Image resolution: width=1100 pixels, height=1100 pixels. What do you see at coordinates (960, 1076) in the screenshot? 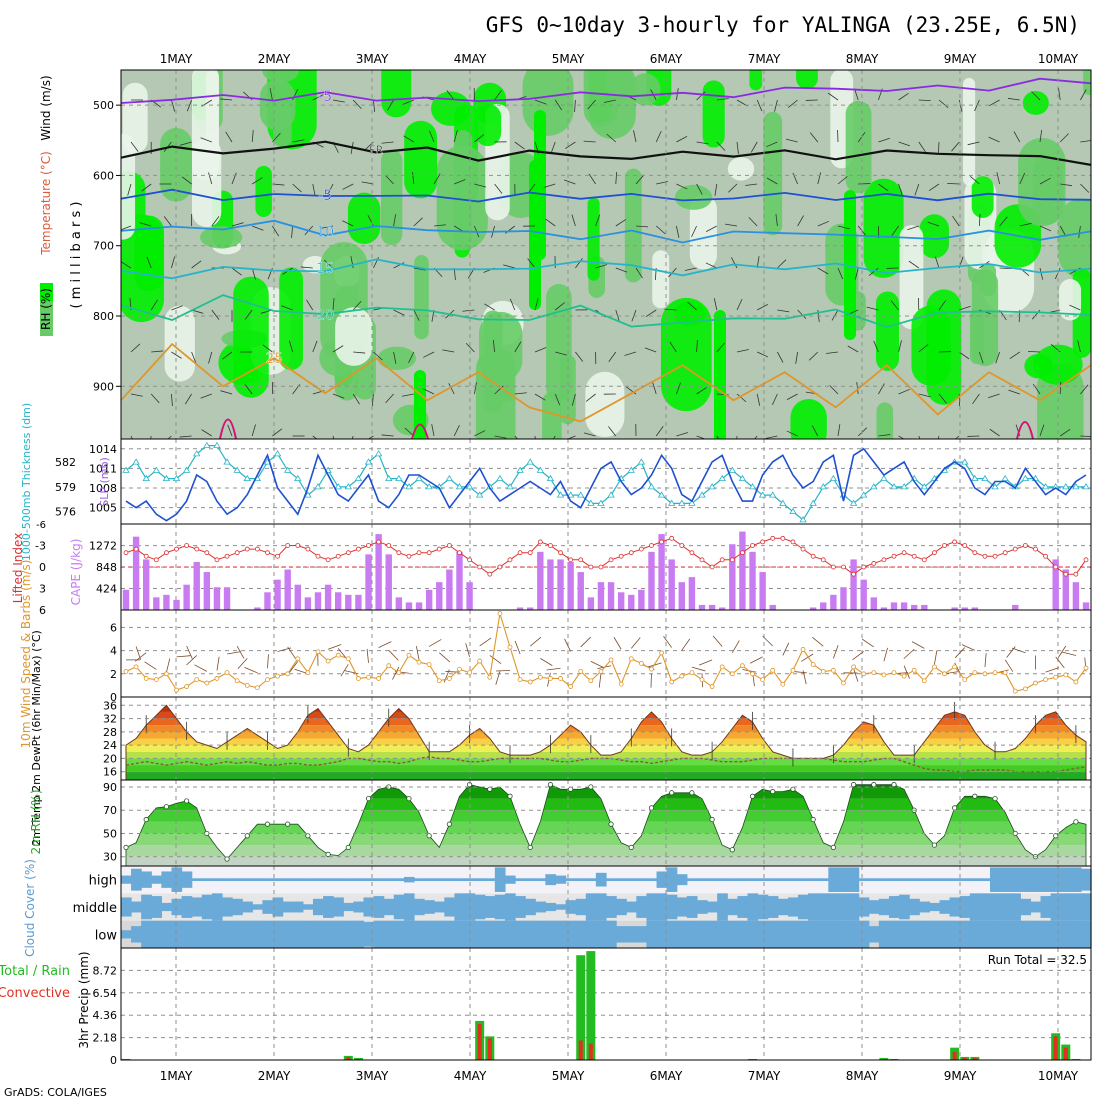
I see `bottom-date-label: 9MAY` at bounding box center [960, 1076].